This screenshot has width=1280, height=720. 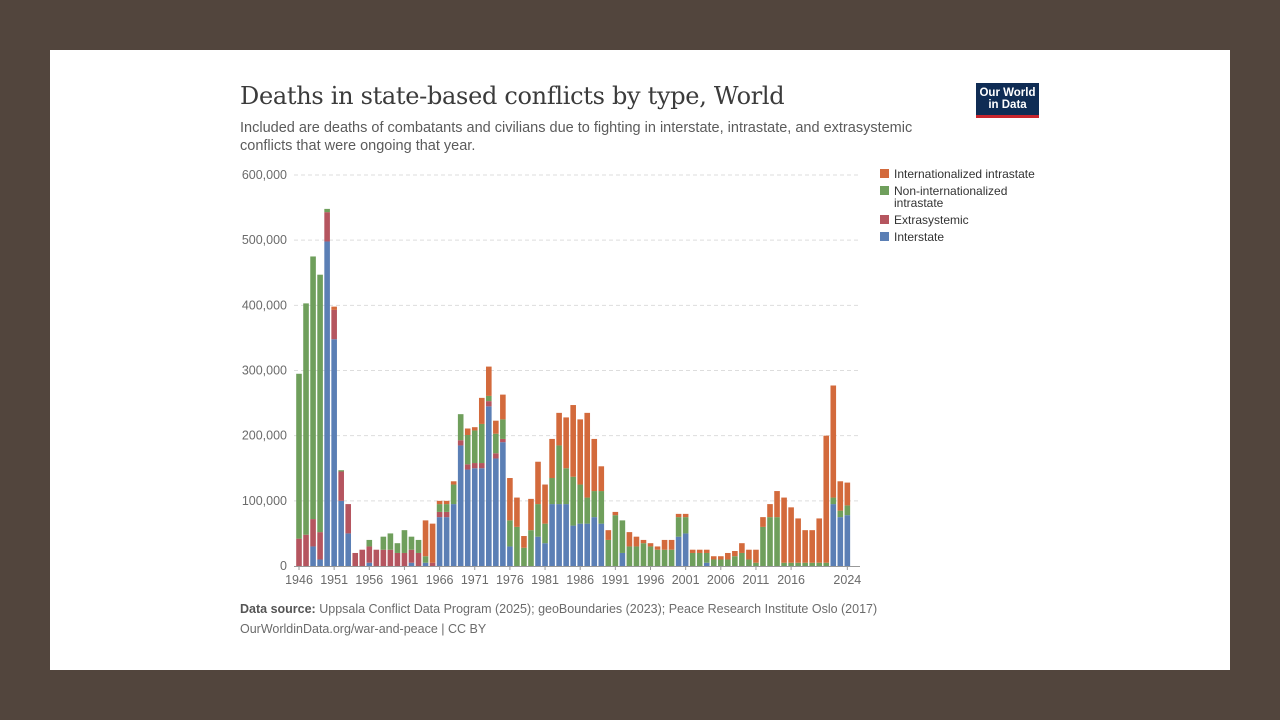 What do you see at coordinates (957, 174) in the screenshot?
I see `legend-item-internationalized: Internationalized intrastate` at bounding box center [957, 174].